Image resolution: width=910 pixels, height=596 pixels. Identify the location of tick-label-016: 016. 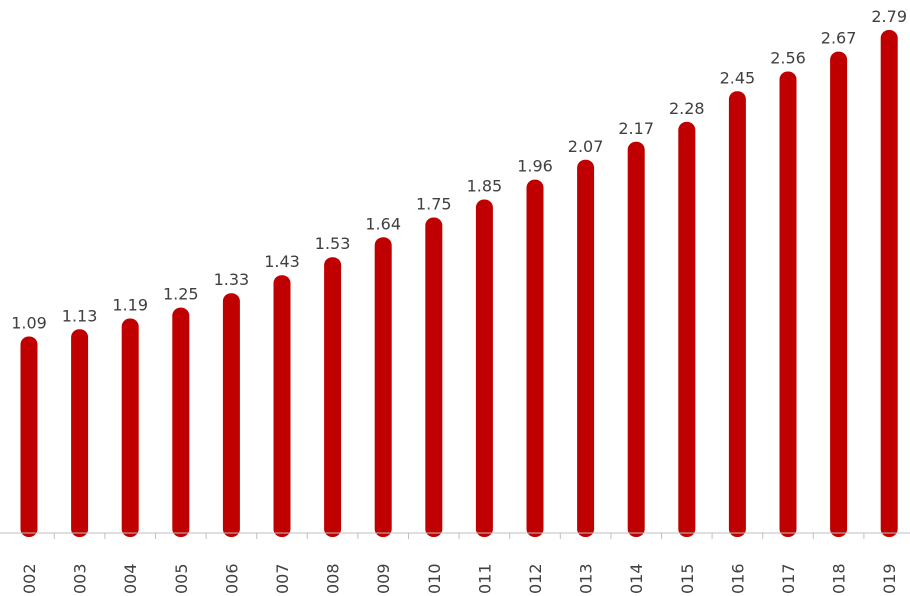
(737, 578).